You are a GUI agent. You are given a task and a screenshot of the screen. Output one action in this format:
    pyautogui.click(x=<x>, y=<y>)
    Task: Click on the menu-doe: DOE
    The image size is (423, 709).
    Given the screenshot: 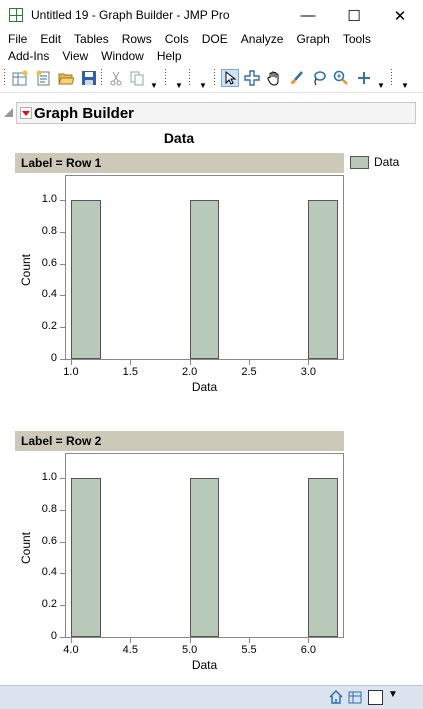 What is the action you would take?
    pyautogui.click(x=214, y=39)
    